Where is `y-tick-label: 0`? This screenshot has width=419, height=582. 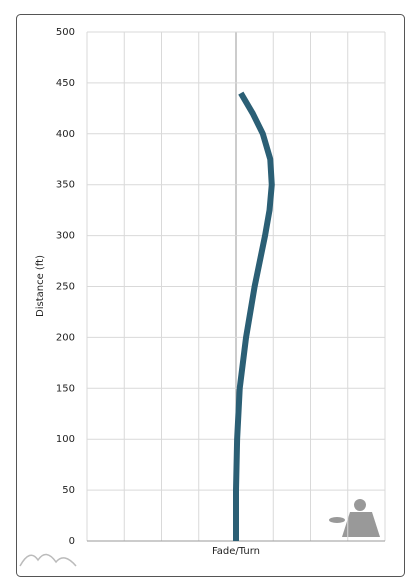 y-tick-label: 0 is located at coordinates (72, 541).